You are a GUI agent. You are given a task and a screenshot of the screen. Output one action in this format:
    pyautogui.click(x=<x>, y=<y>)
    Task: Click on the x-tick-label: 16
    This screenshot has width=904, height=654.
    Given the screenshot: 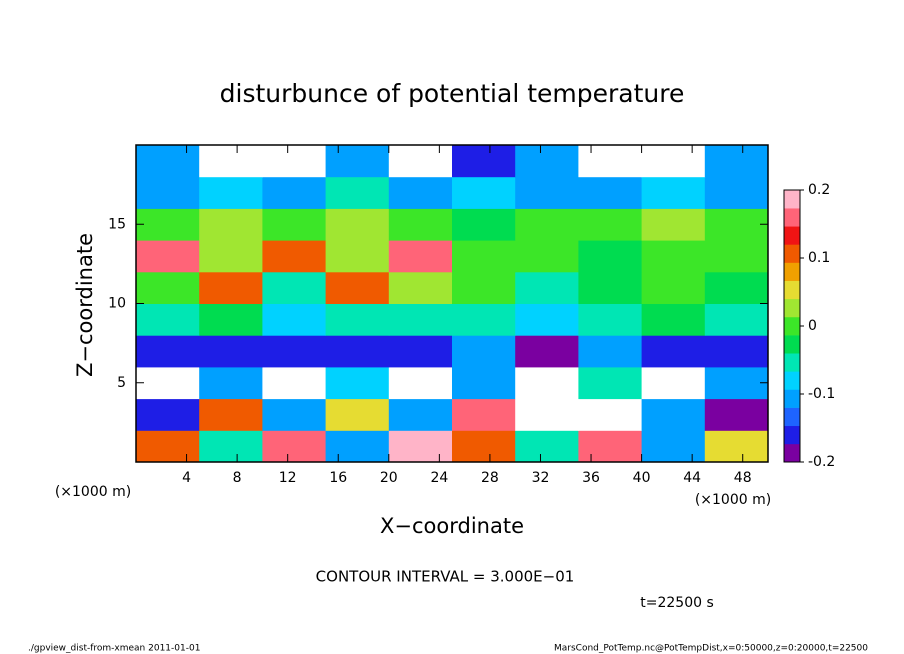 What is the action you would take?
    pyautogui.click(x=338, y=478)
    